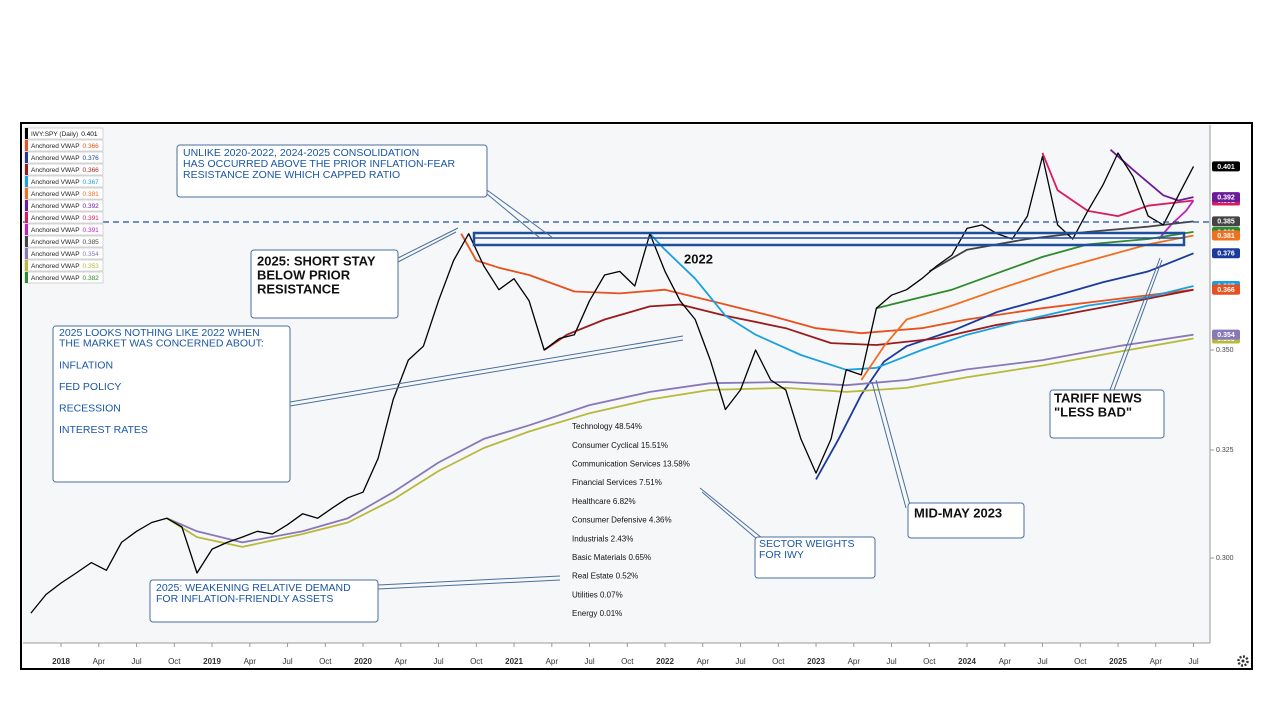 The image size is (1280, 720). Describe the element at coordinates (1225, 450) in the screenshot. I see `y-tick-label: 0.325` at that location.